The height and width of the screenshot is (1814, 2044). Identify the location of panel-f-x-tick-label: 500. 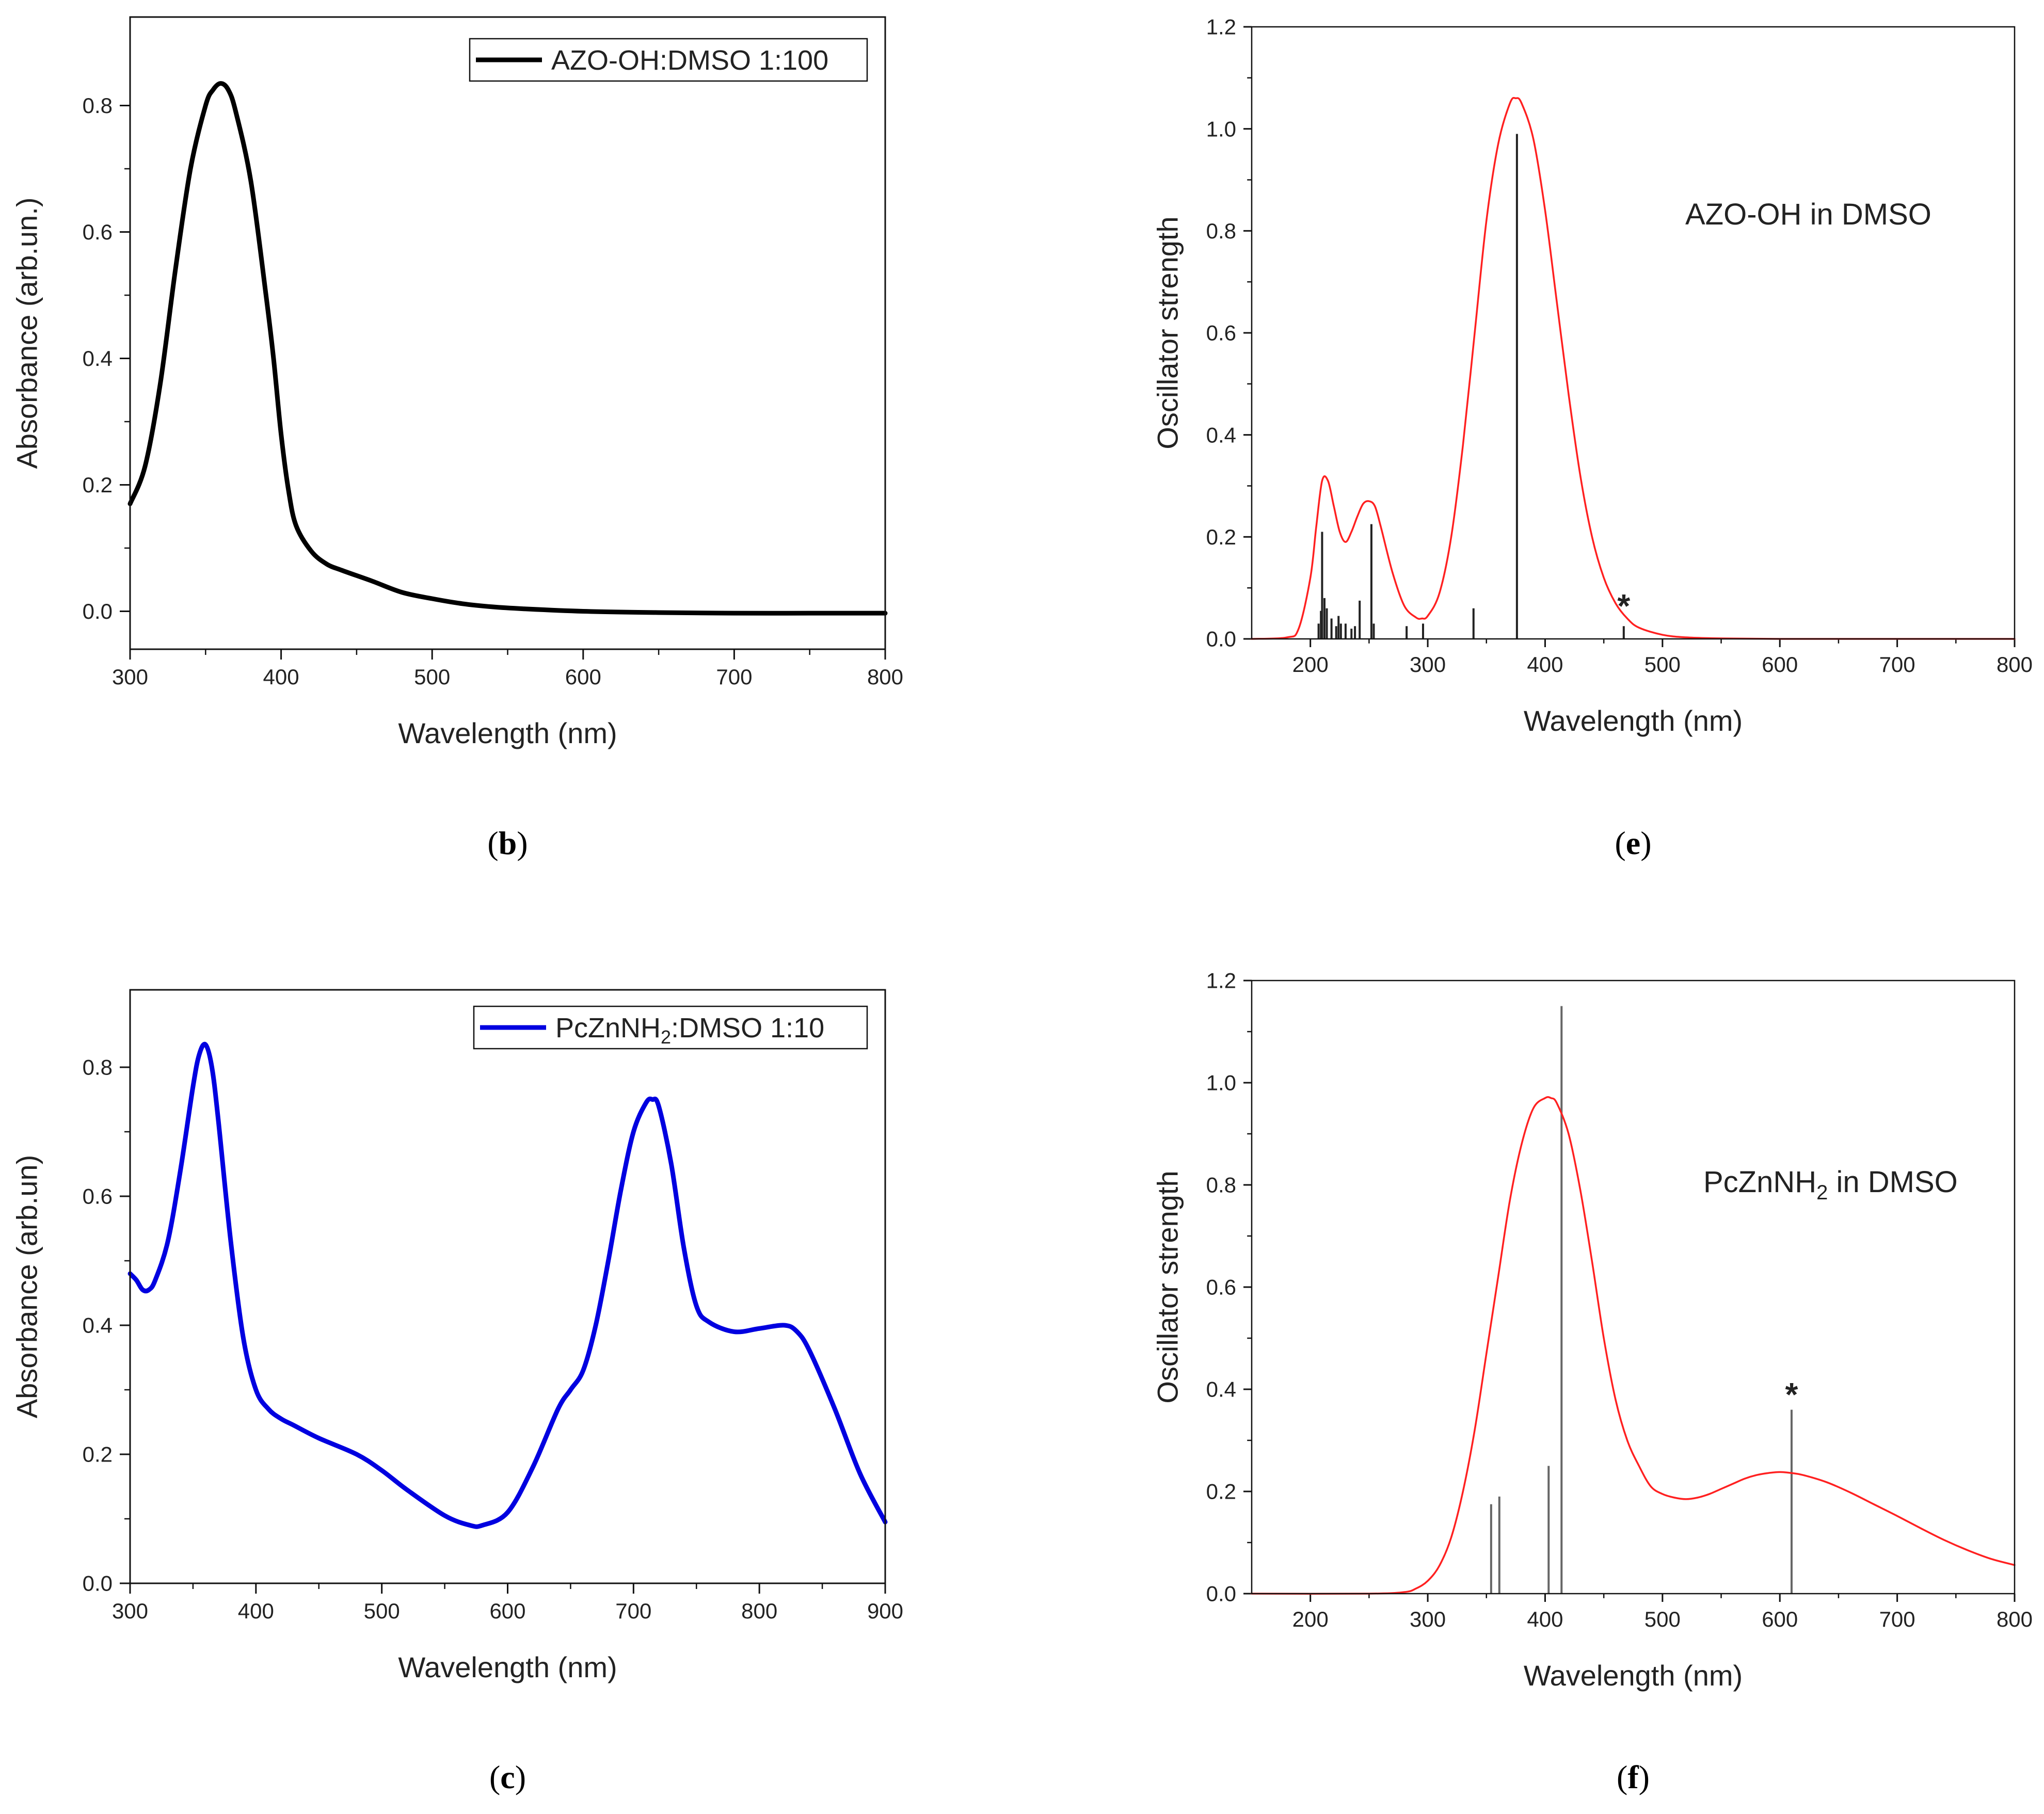
(1662, 1619).